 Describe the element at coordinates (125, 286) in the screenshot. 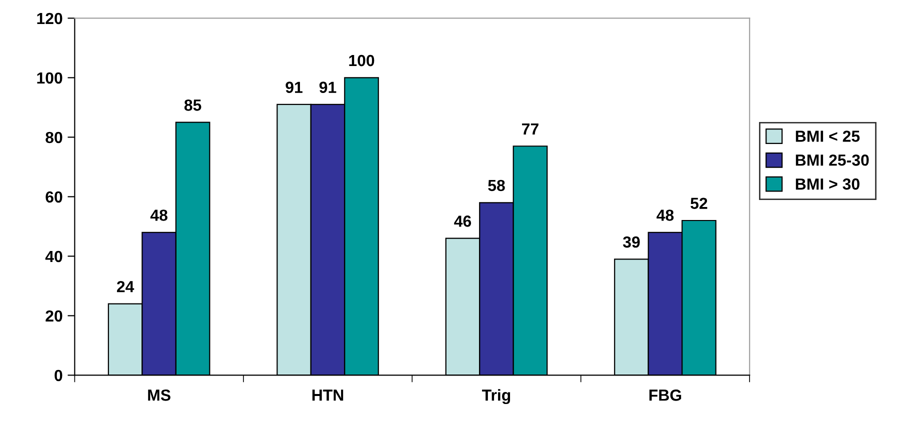

I see `data-label: 24` at that location.